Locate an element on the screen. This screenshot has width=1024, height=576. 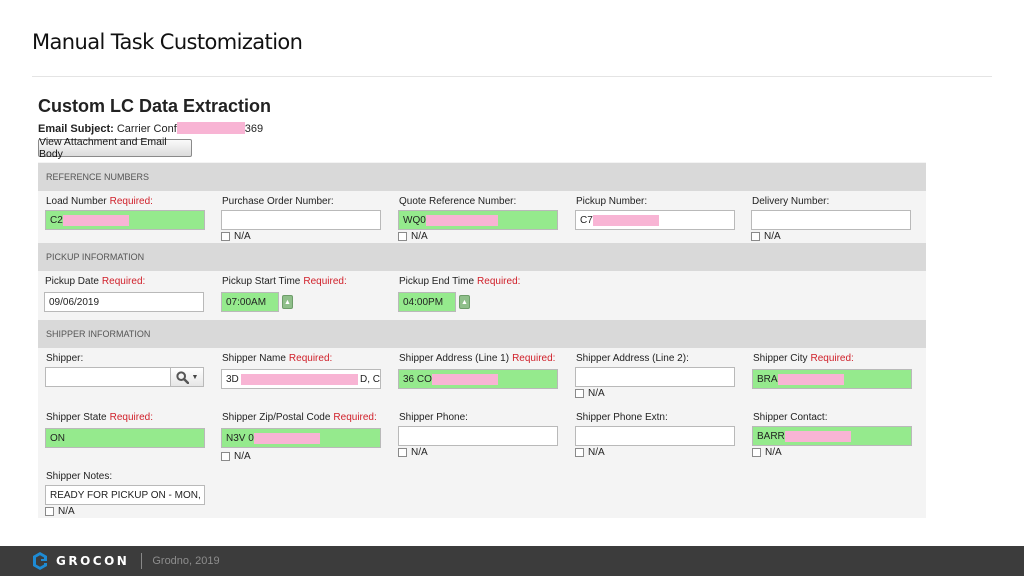
label-text: Shipper State is located at coordinates (76, 417).